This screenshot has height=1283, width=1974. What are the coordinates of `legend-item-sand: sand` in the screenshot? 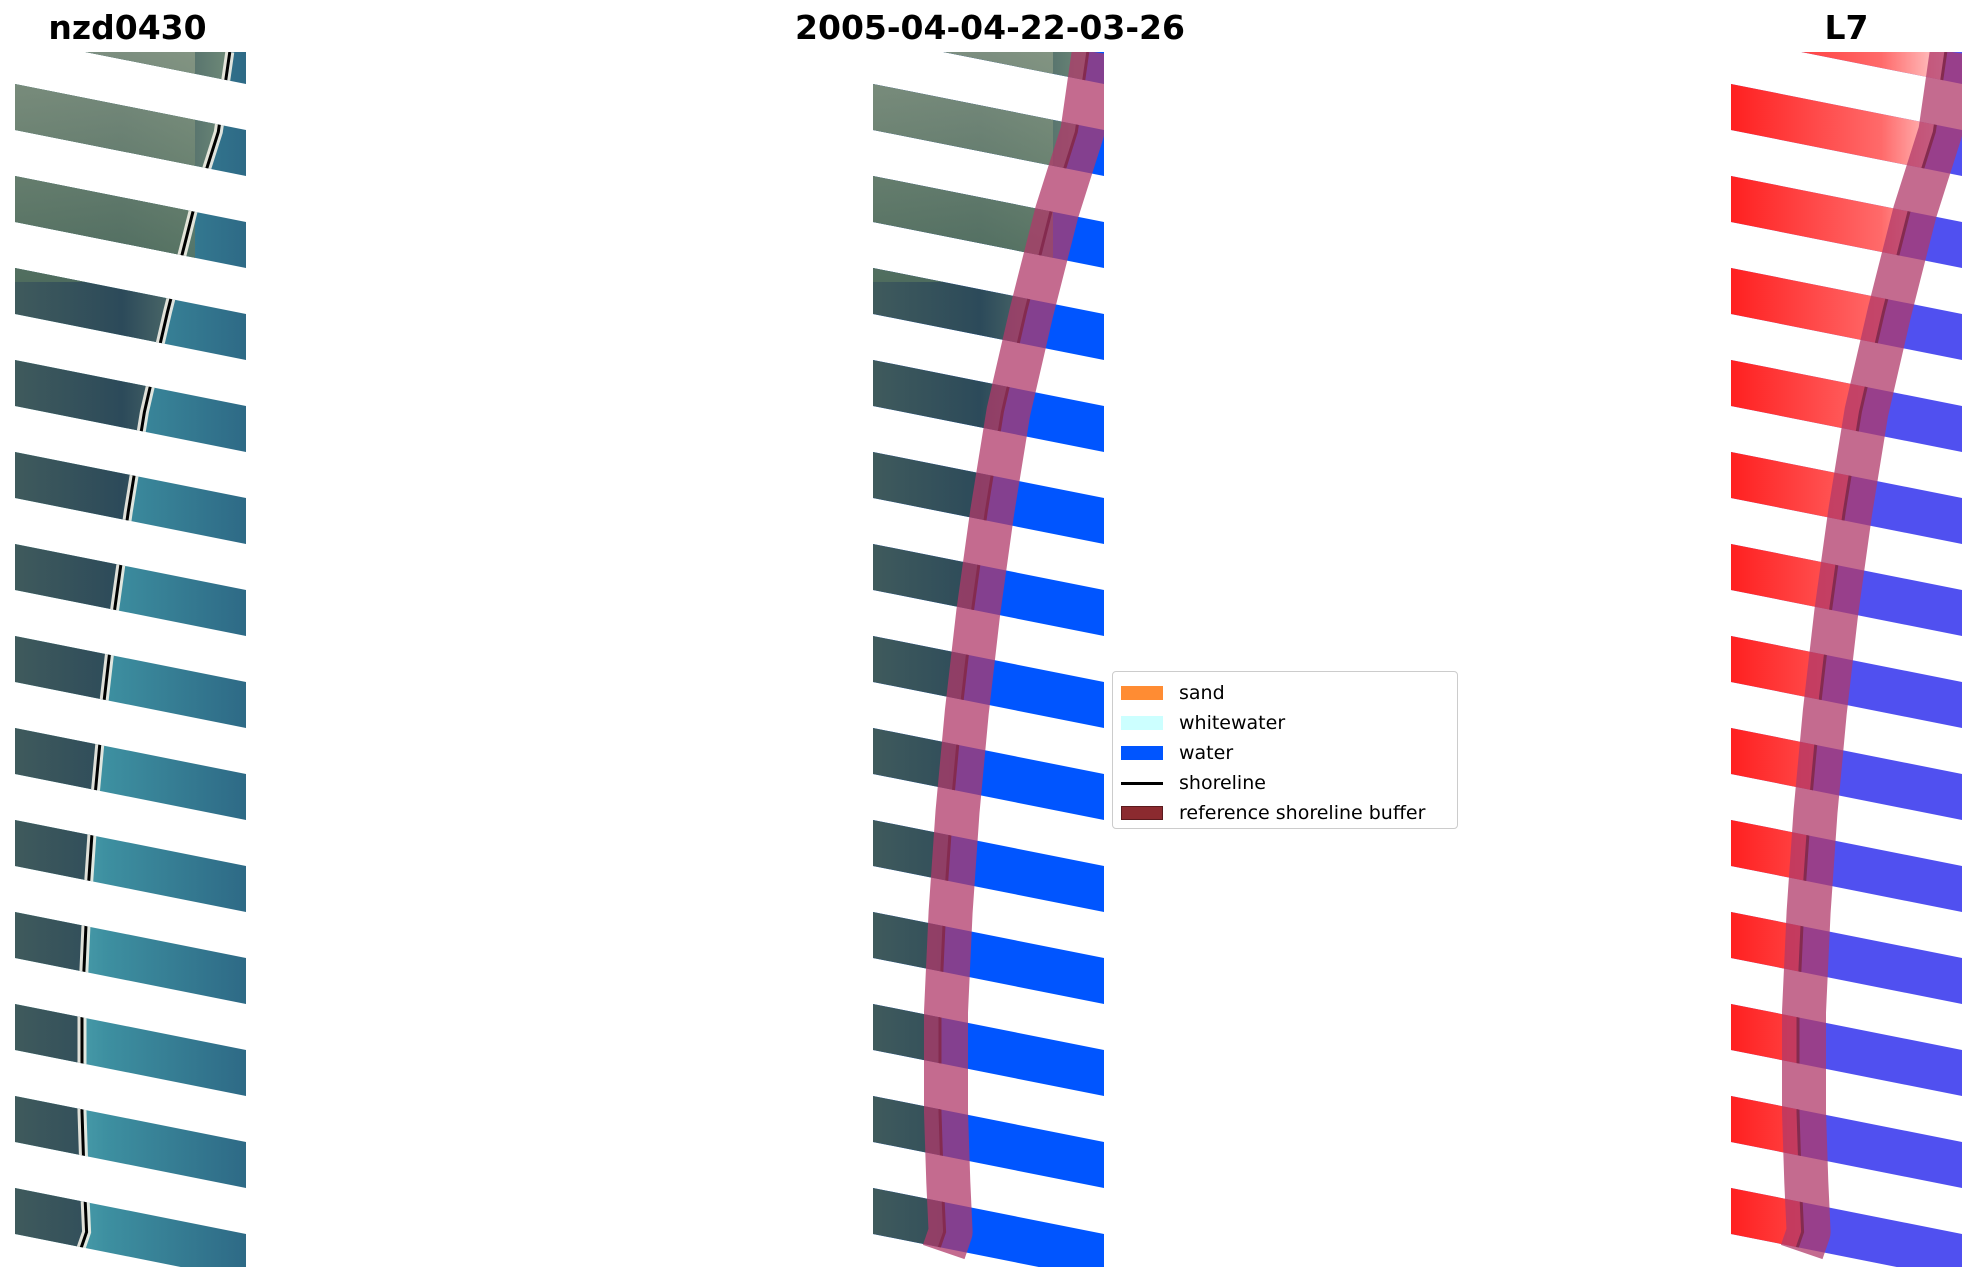 It's located at (1285, 693).